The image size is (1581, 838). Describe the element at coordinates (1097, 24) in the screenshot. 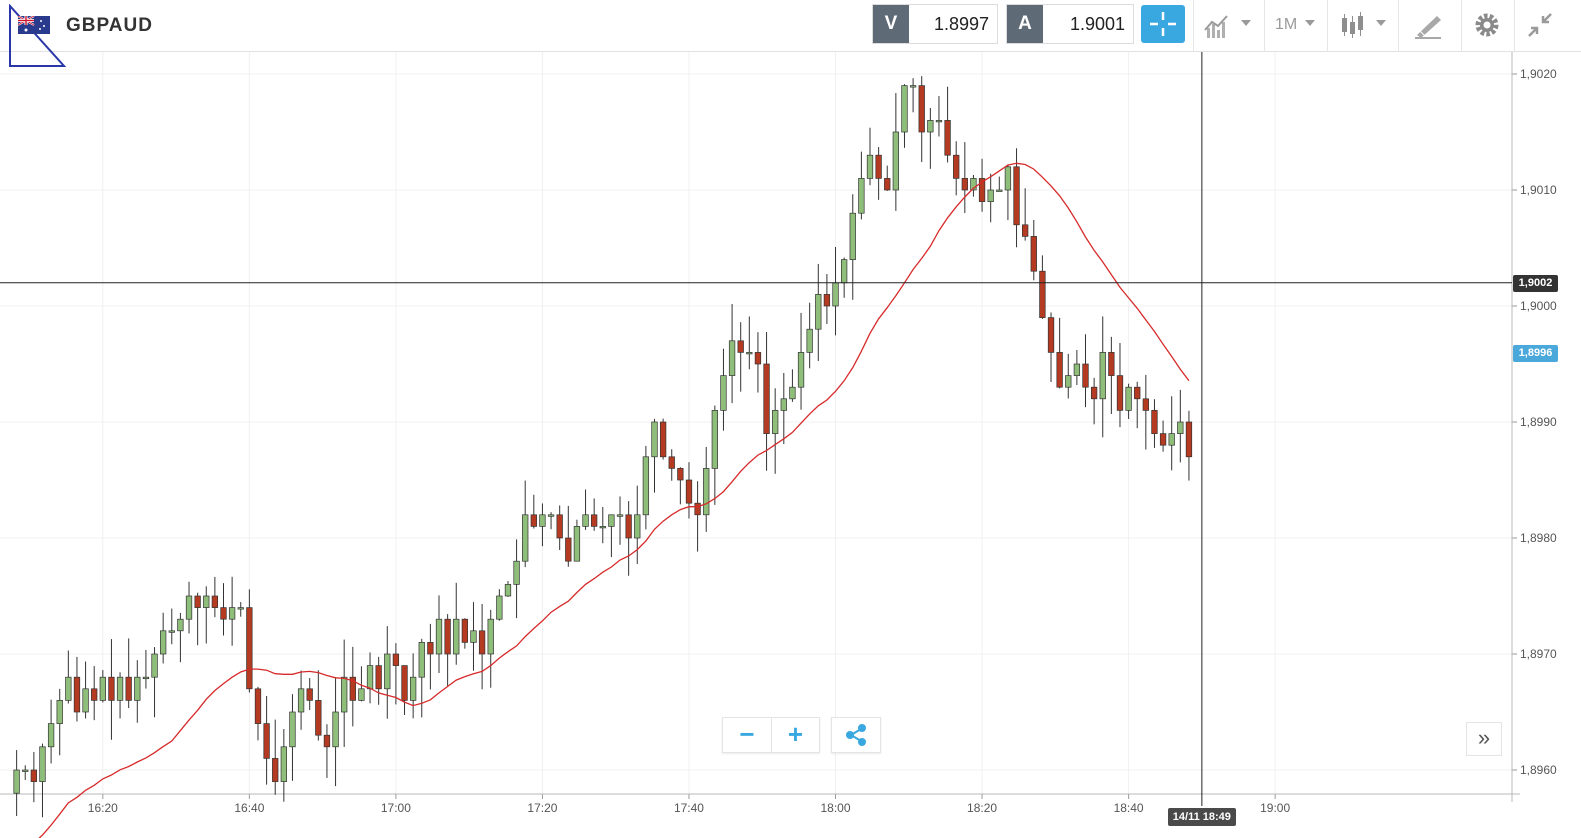

I see `buy-price: 1.9001` at that location.